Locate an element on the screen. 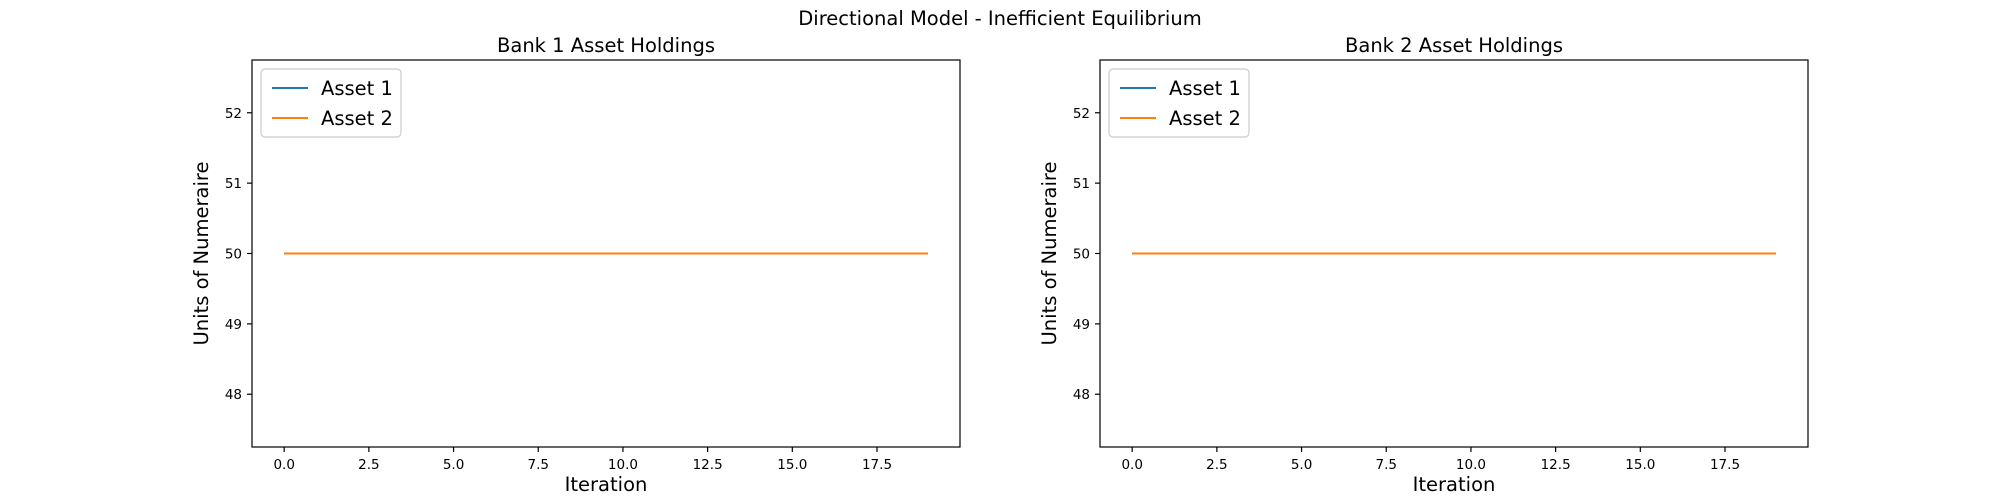  axes-title: Bank 1 Asset Holdings is located at coordinates (606, 45).